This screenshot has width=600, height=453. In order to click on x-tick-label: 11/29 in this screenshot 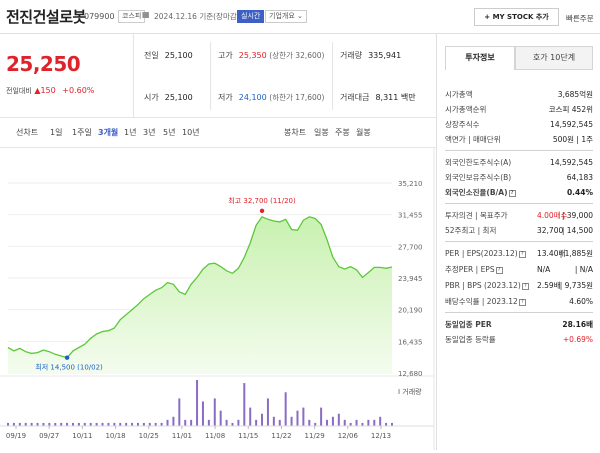, I will do `click(315, 436)`.